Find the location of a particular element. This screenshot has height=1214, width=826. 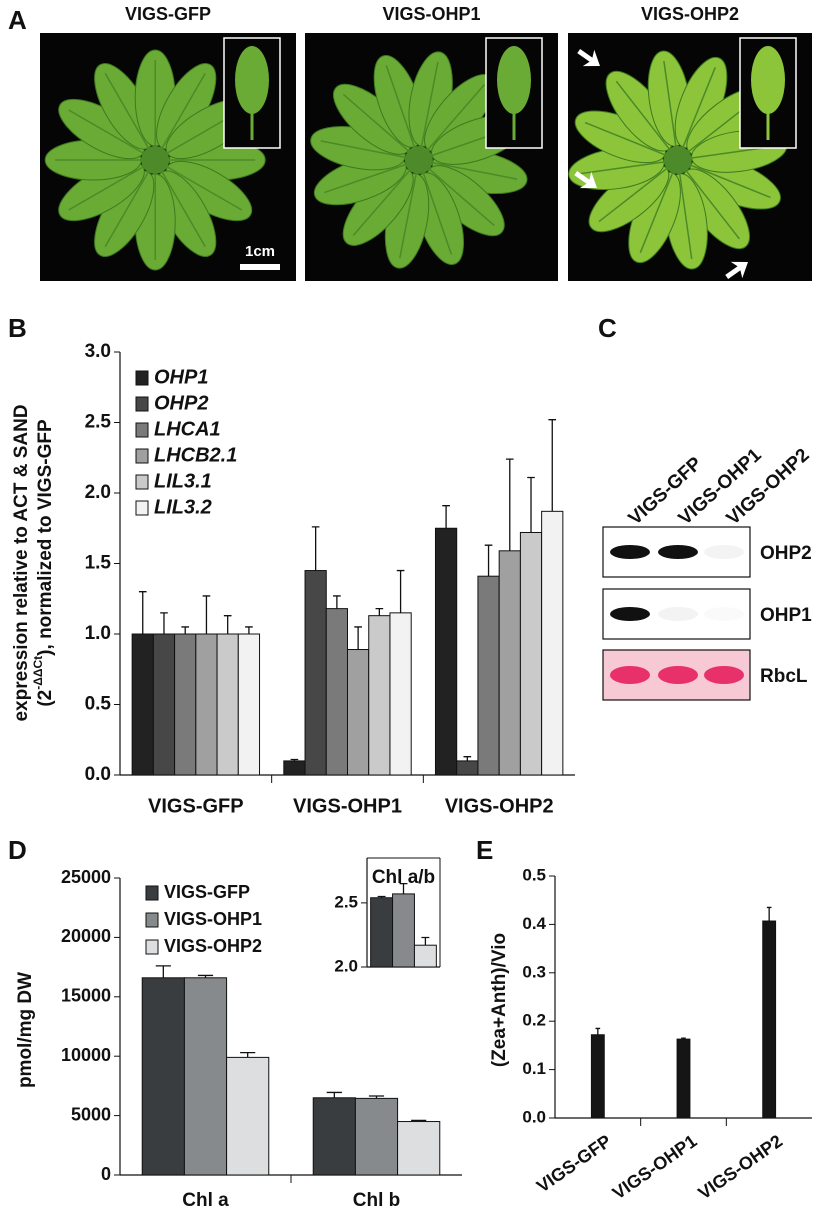

chart-title: Chl a/b is located at coordinates (403, 877).